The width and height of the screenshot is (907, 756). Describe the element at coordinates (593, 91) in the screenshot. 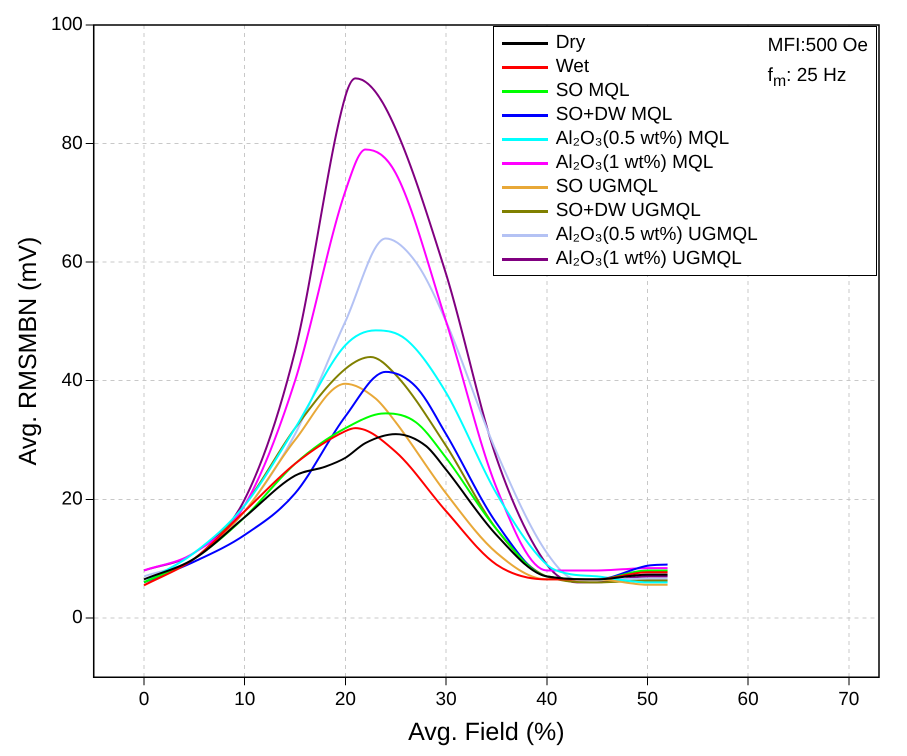

I see `legend-label: SO MQL` at that location.